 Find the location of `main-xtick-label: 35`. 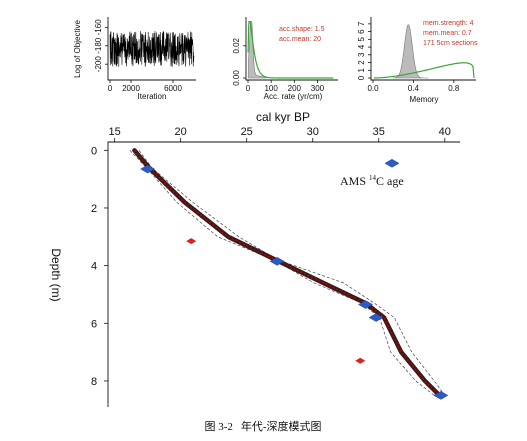

main-xtick-label: 35 is located at coordinates (379, 132).